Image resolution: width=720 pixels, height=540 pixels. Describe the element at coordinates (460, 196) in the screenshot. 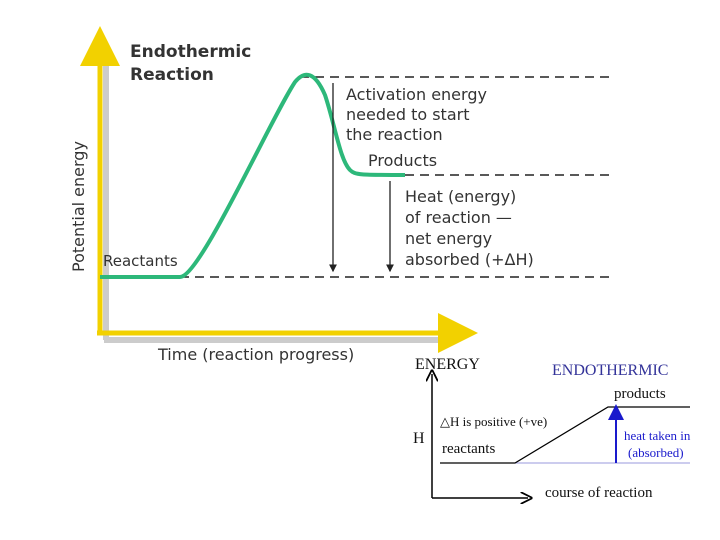

I see `heat-label: Heat (energy)` at that location.